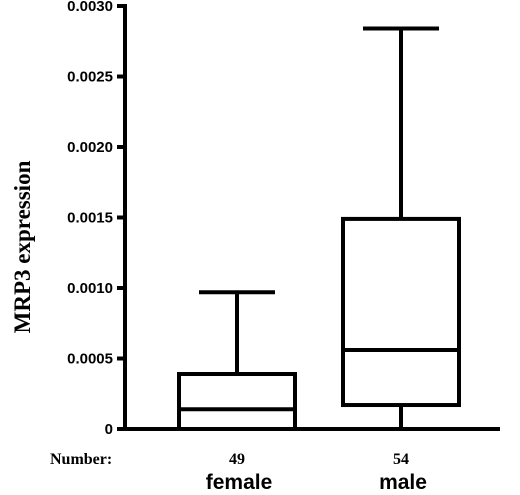 This screenshot has width=520, height=495. What do you see at coordinates (401, 459) in the screenshot?
I see `count-label: 54` at bounding box center [401, 459].